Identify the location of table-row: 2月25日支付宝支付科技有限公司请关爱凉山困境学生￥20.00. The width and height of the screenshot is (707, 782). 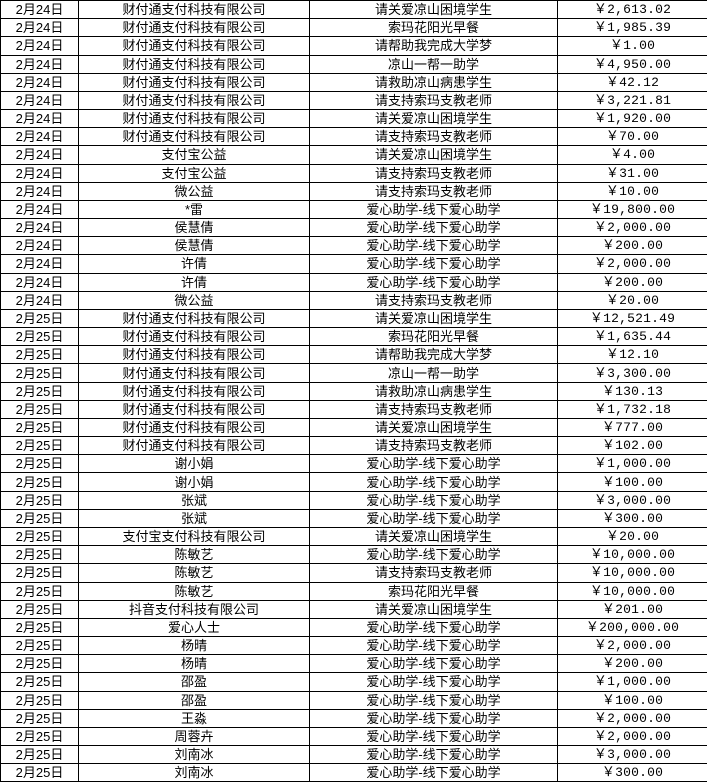
(354, 536).